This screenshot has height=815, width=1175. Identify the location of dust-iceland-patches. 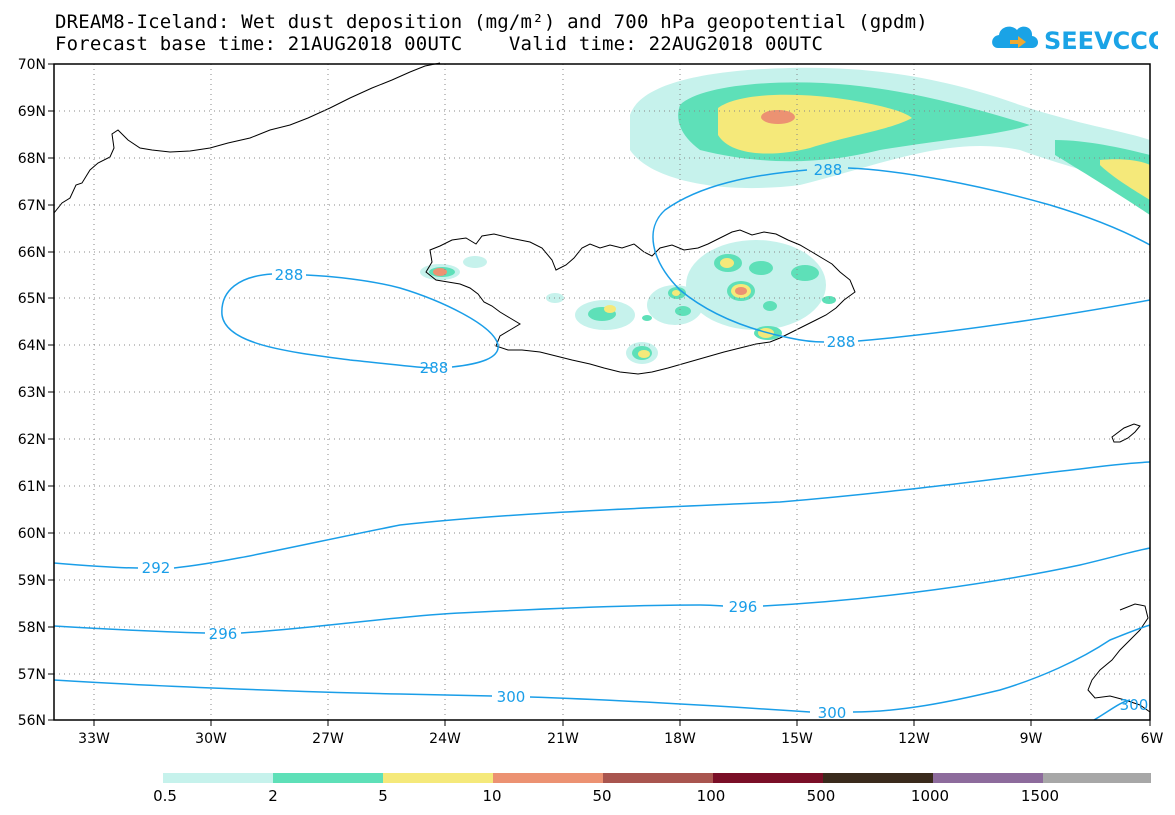
(628, 302).